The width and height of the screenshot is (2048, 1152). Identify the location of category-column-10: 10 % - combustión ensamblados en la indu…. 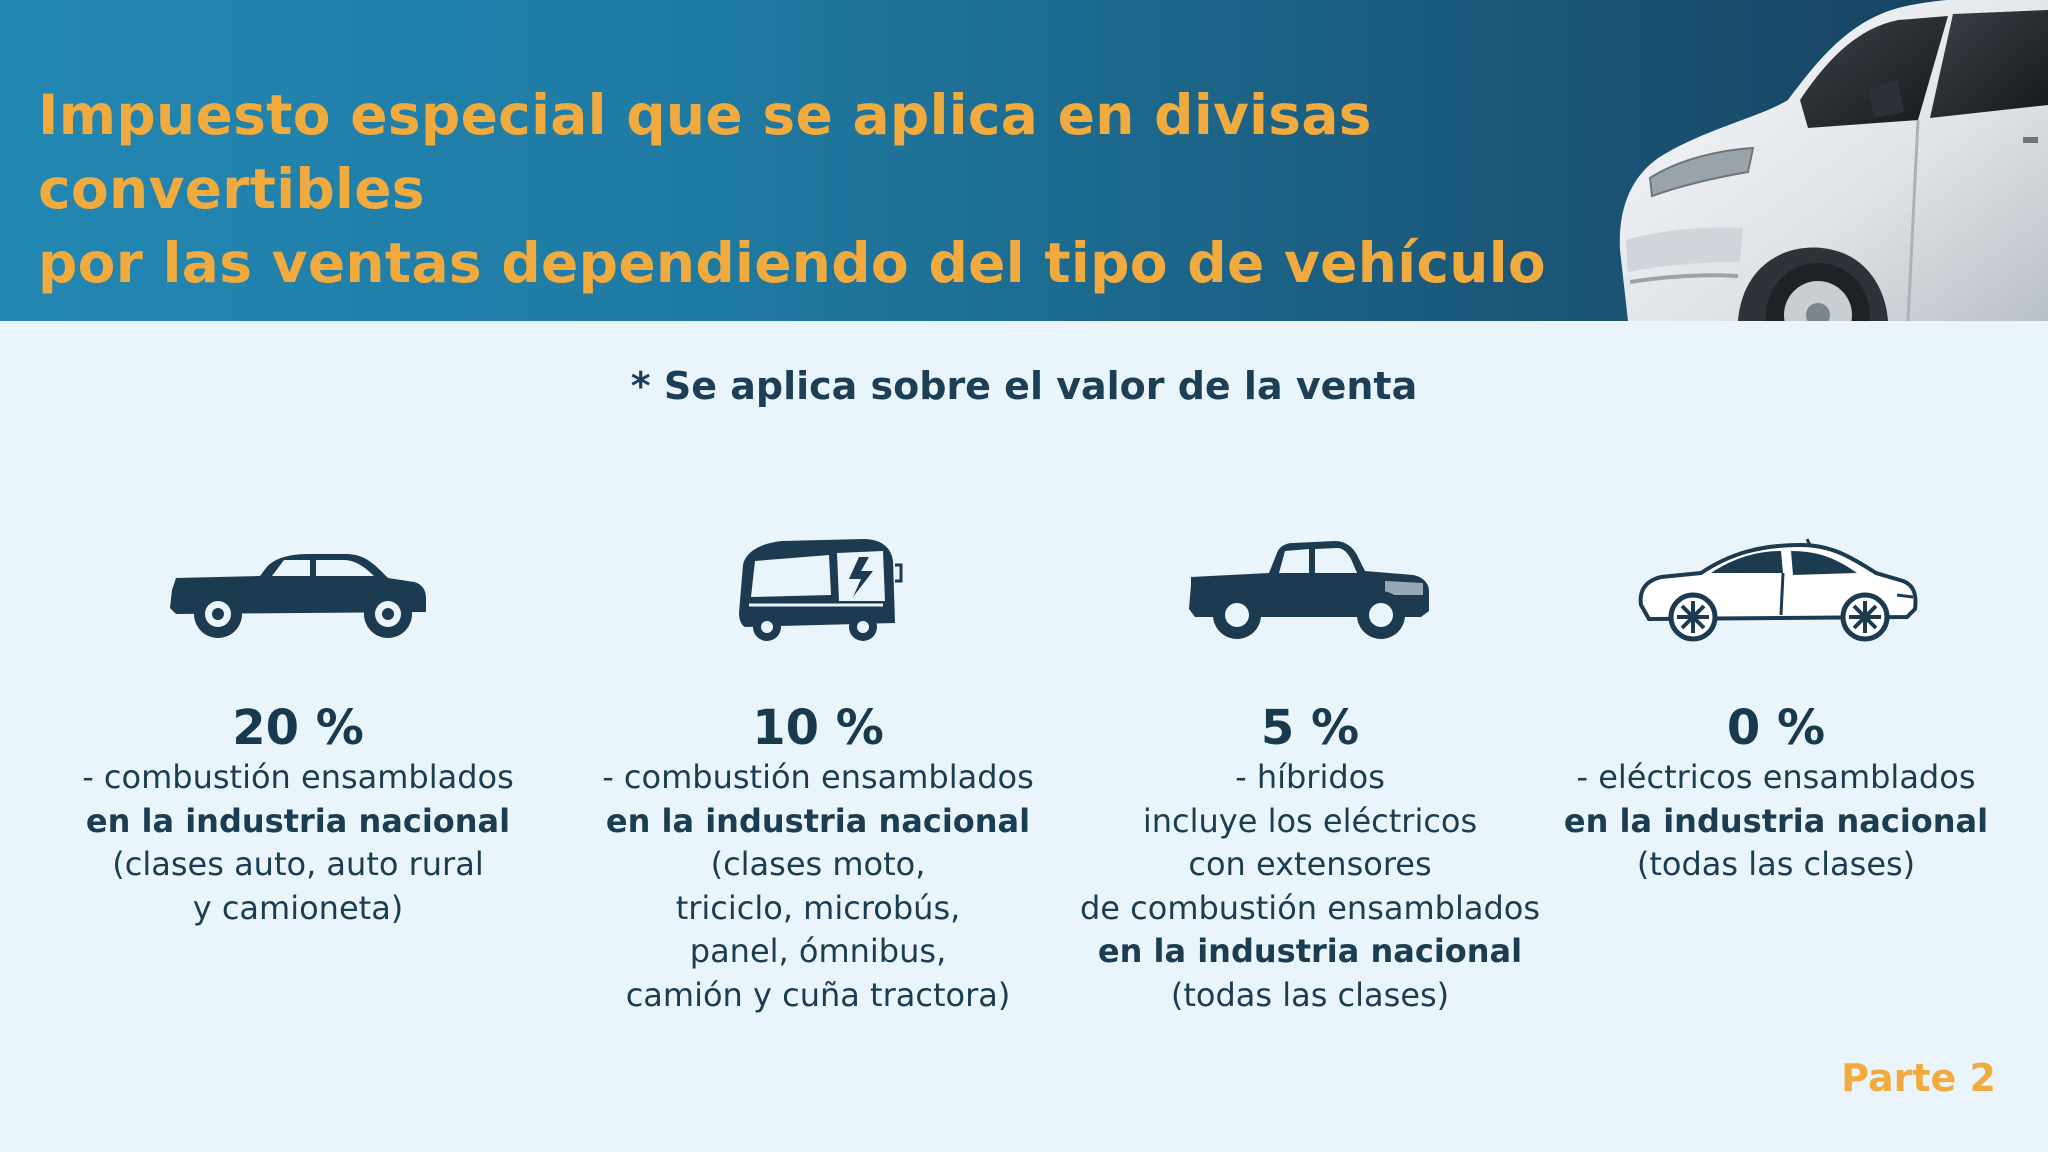
(818, 768).